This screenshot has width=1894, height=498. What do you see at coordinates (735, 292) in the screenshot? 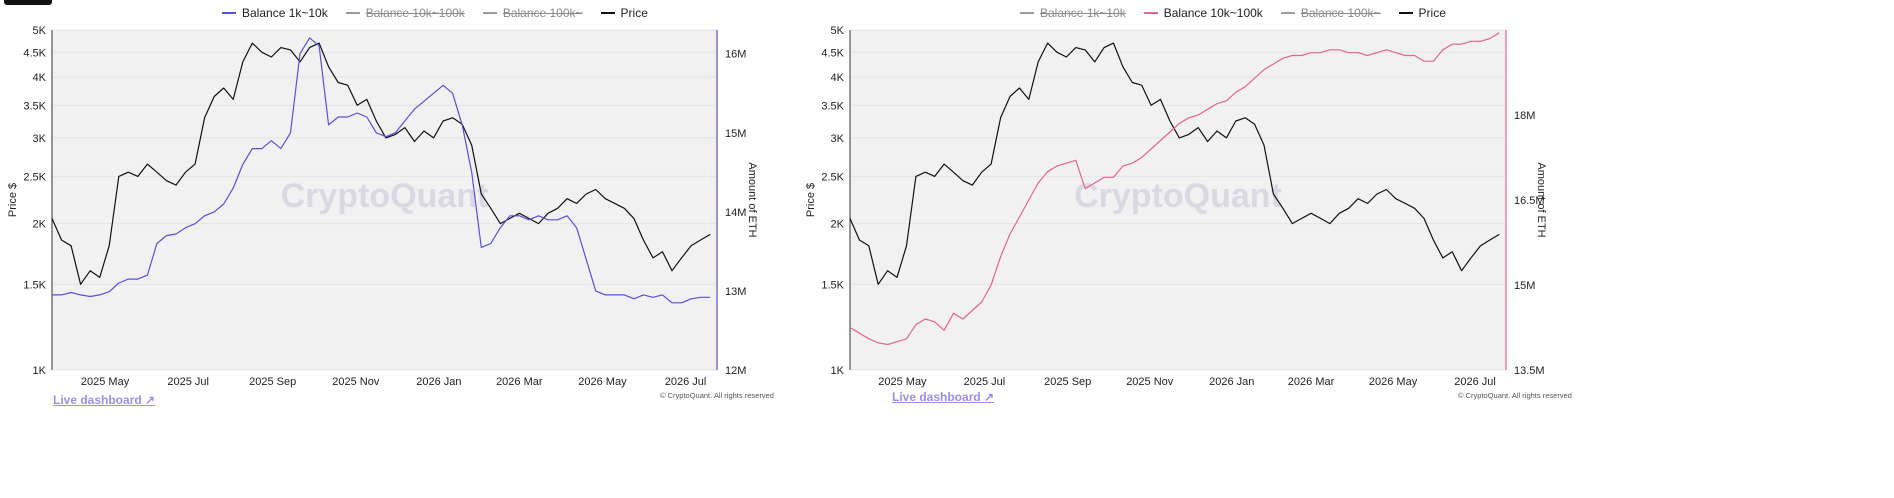
I see `y2-tick-label: 13M` at bounding box center [735, 292].